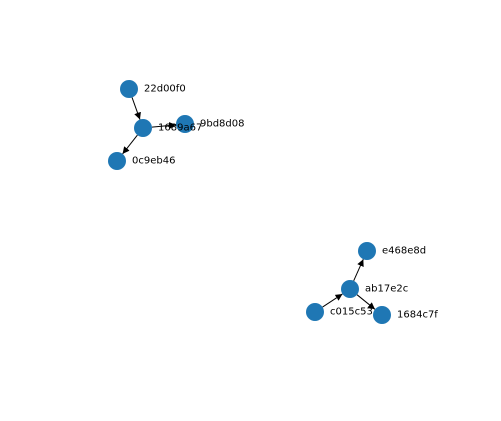 This screenshot has height=421, width=501. Describe the element at coordinates (222, 124) in the screenshot. I see `node-label-9bd8d08: 9bd8d08` at that location.